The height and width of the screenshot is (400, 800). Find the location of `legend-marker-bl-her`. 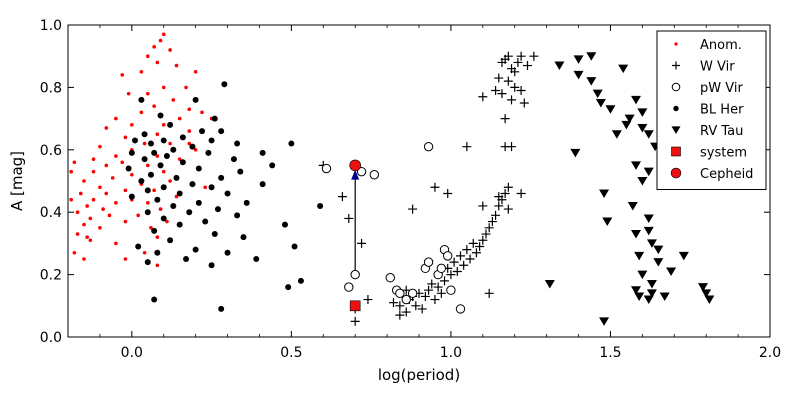

legend-marker-bl-her is located at coordinates (676, 108).